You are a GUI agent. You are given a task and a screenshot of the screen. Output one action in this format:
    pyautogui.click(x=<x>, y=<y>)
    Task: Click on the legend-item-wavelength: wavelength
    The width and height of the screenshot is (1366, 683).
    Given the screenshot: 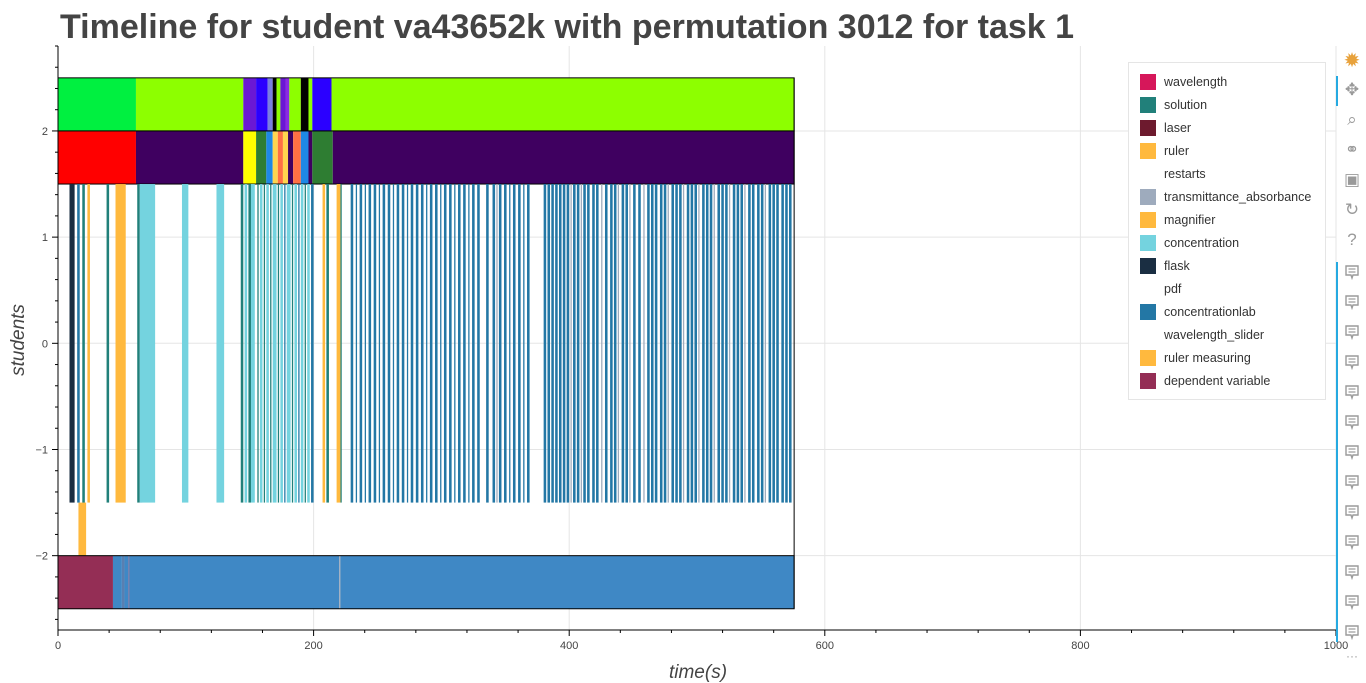 What is the action you would take?
    pyautogui.click(x=1183, y=82)
    